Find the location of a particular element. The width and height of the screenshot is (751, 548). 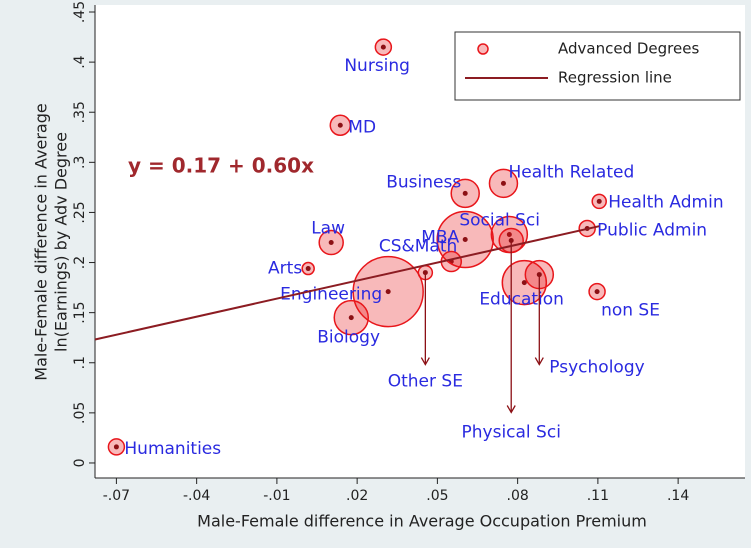

x-tick-label: -.04 is located at coordinates (196, 496).